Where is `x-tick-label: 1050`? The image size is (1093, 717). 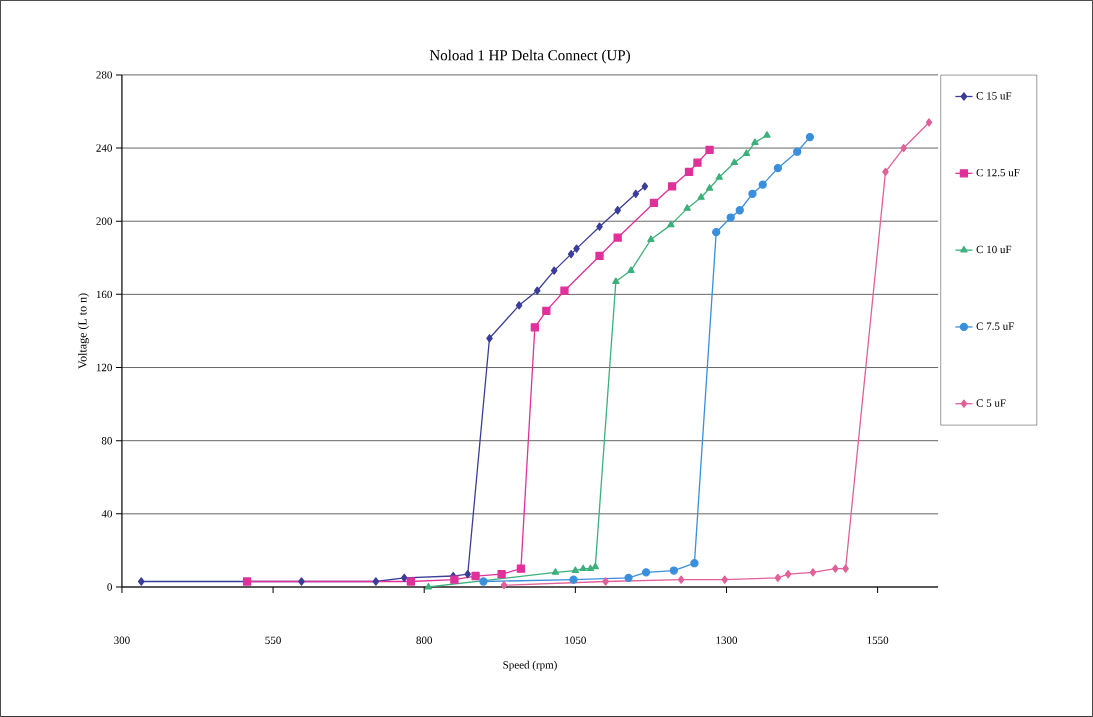
x-tick-label: 1050 is located at coordinates (575, 640).